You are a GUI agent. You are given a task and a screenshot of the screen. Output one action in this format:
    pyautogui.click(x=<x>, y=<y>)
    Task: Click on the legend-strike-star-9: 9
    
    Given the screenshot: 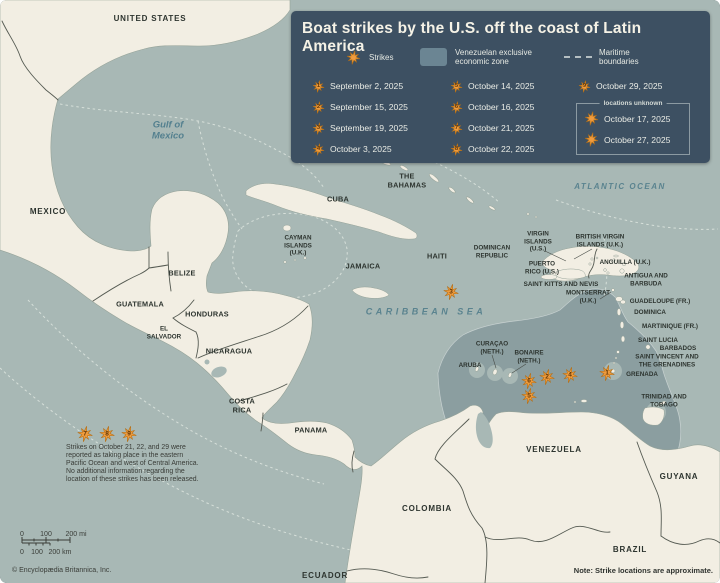 What is the action you would take?
    pyautogui.click(x=584, y=86)
    